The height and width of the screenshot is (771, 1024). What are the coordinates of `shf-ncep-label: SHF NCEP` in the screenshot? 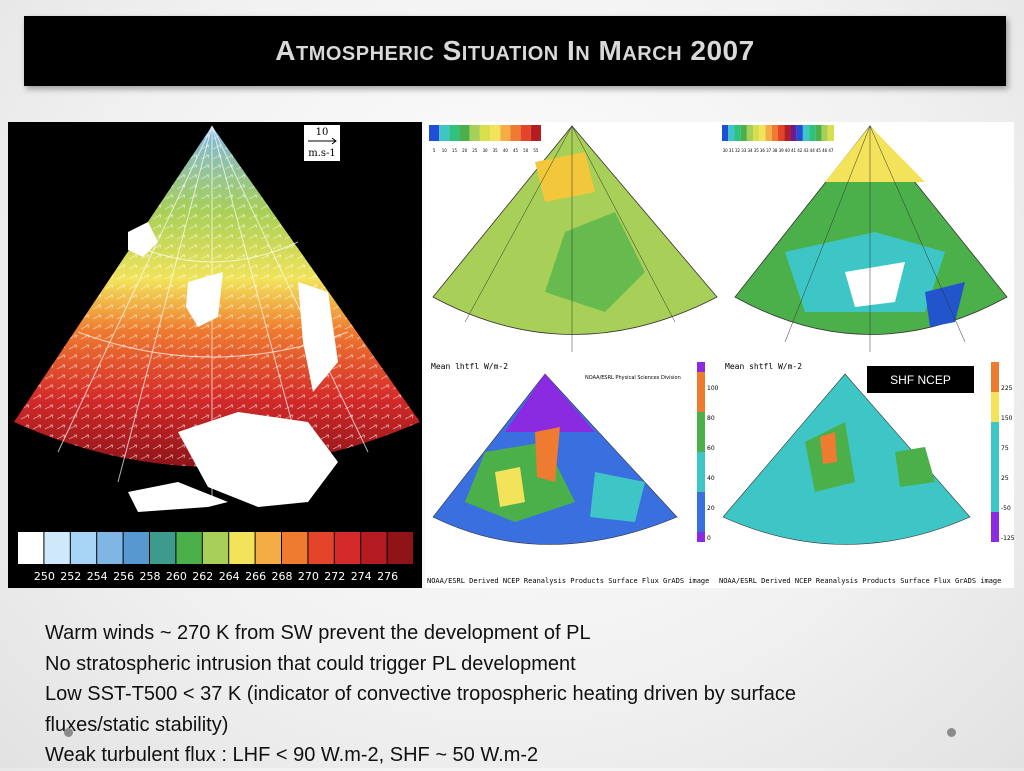 It's located at (920, 379).